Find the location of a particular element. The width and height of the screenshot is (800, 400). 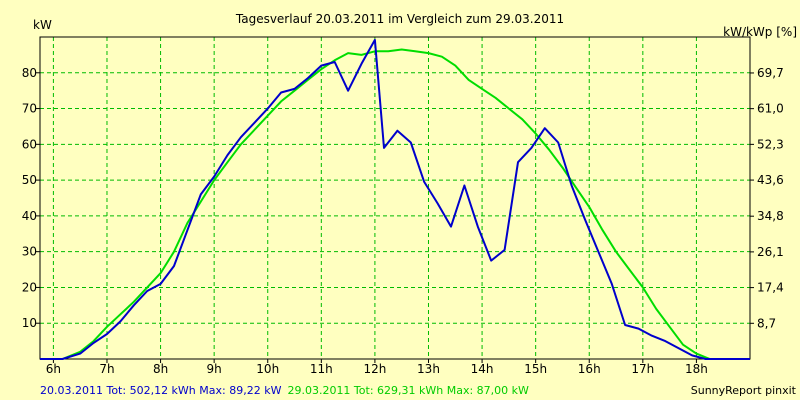

x-tick-label: 8h is located at coordinates (160, 369).